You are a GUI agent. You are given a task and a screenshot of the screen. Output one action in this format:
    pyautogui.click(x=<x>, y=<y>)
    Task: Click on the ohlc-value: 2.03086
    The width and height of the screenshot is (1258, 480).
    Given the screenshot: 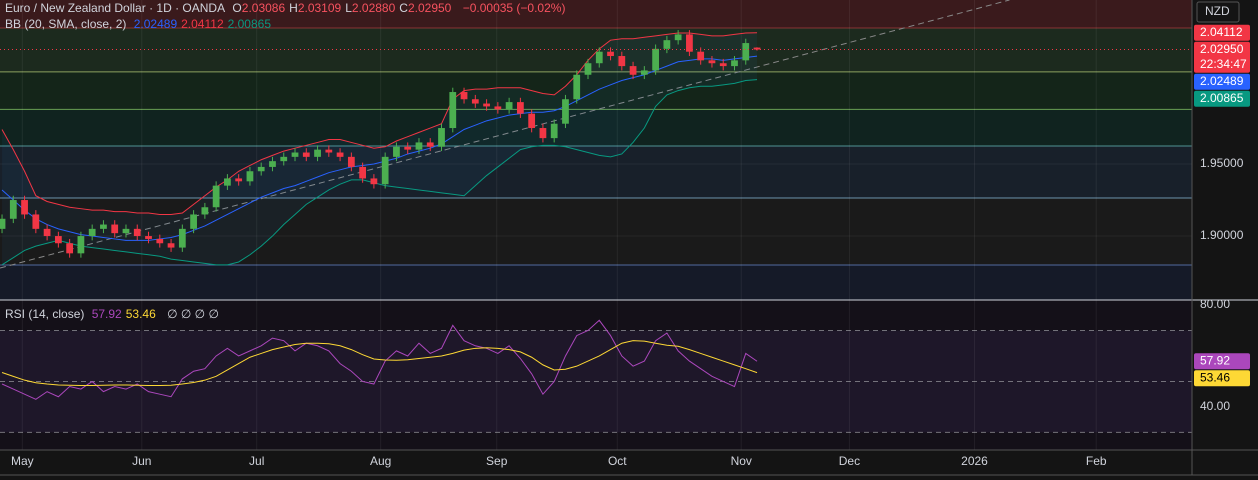 What is the action you would take?
    pyautogui.click(x=263, y=8)
    